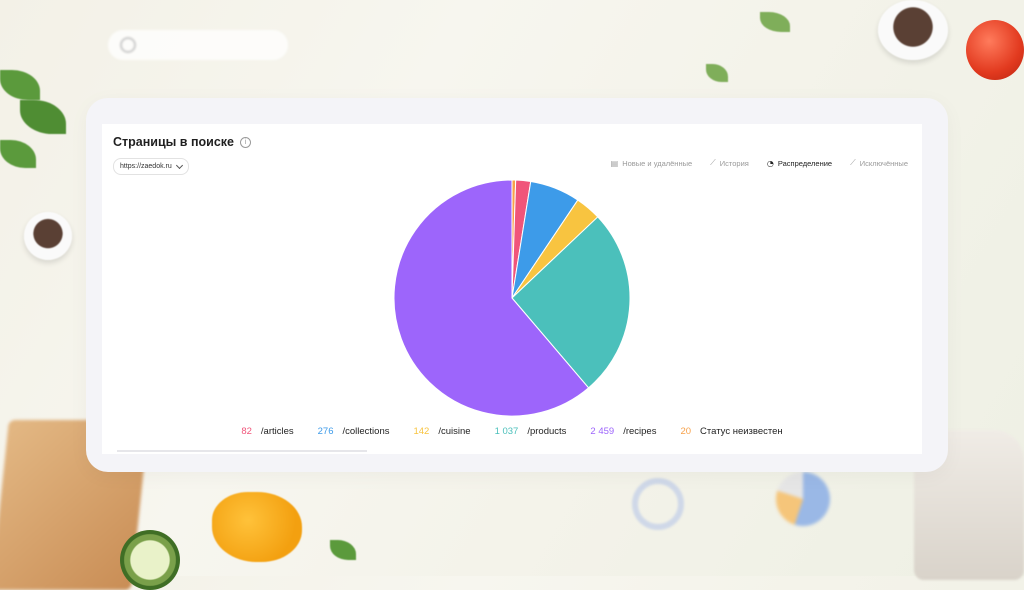 The height and width of the screenshot is (590, 1024). Describe the element at coordinates (198, 45) in the screenshot. I see `background-search-bar` at that location.